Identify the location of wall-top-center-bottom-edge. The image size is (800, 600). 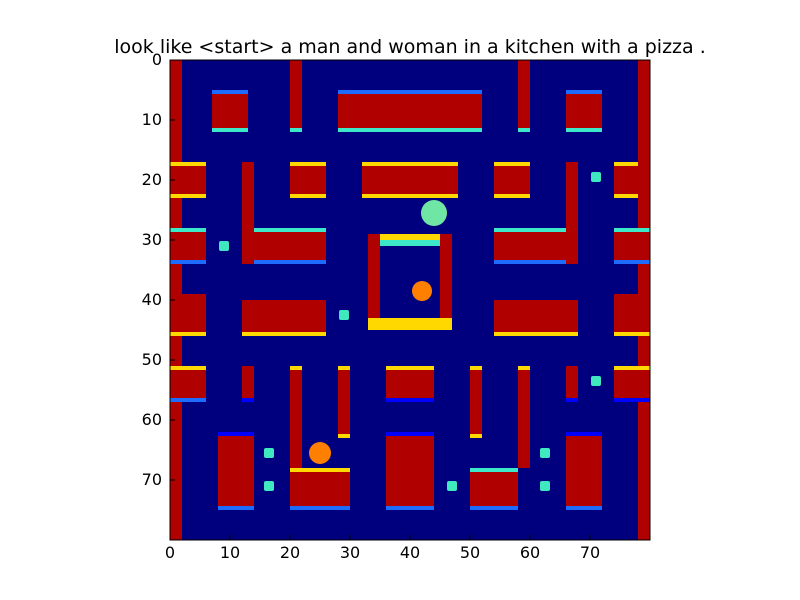
(410, 130).